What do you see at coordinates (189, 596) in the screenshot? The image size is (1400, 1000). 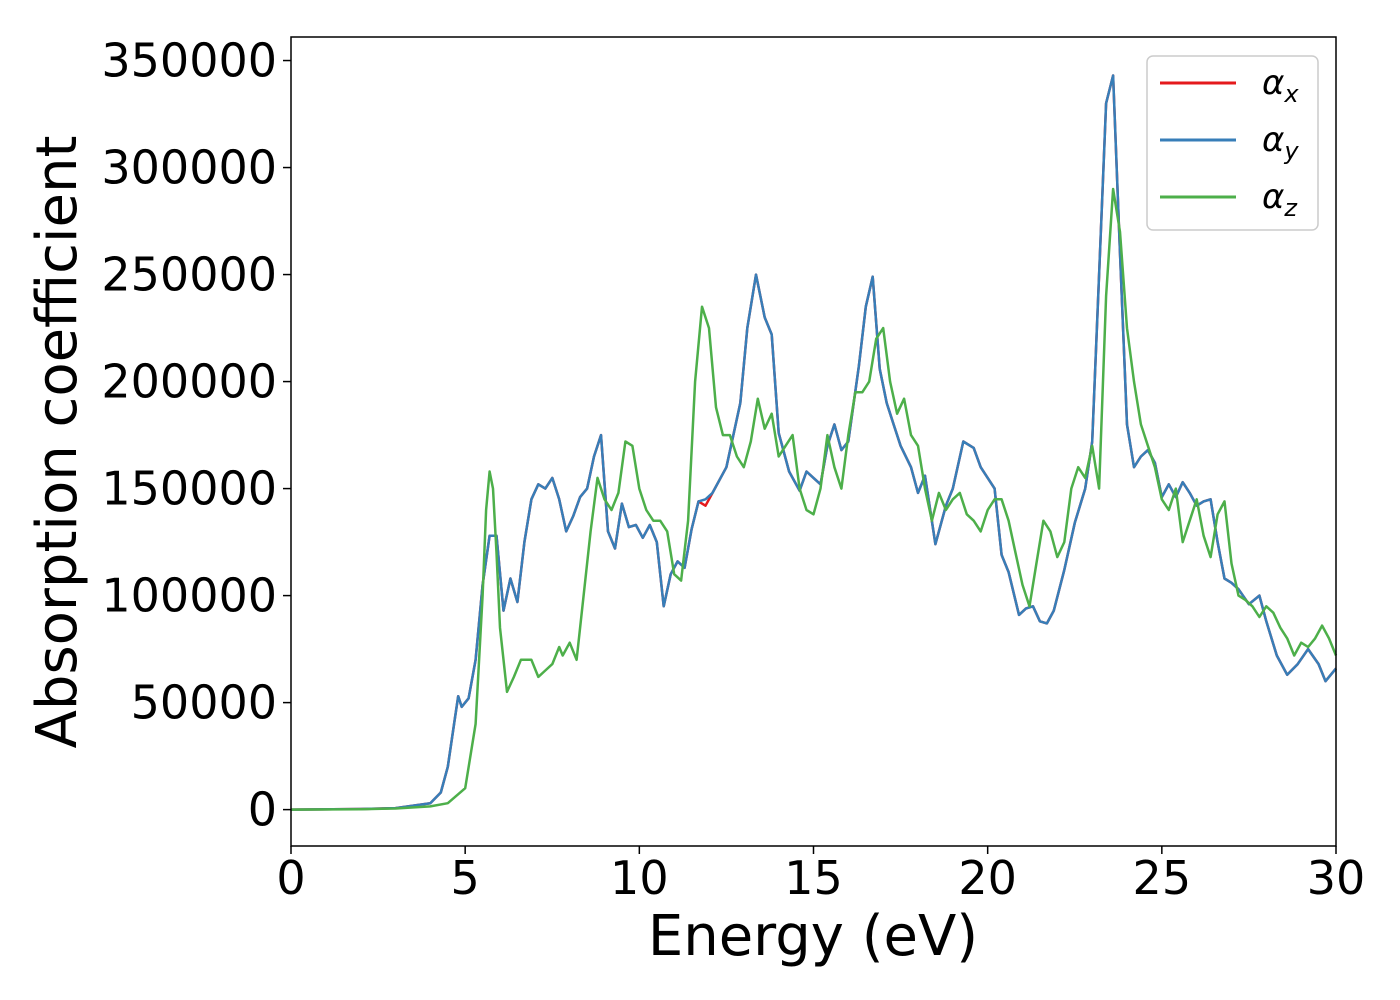 I see `y-tick-label: 100000` at bounding box center [189, 596].